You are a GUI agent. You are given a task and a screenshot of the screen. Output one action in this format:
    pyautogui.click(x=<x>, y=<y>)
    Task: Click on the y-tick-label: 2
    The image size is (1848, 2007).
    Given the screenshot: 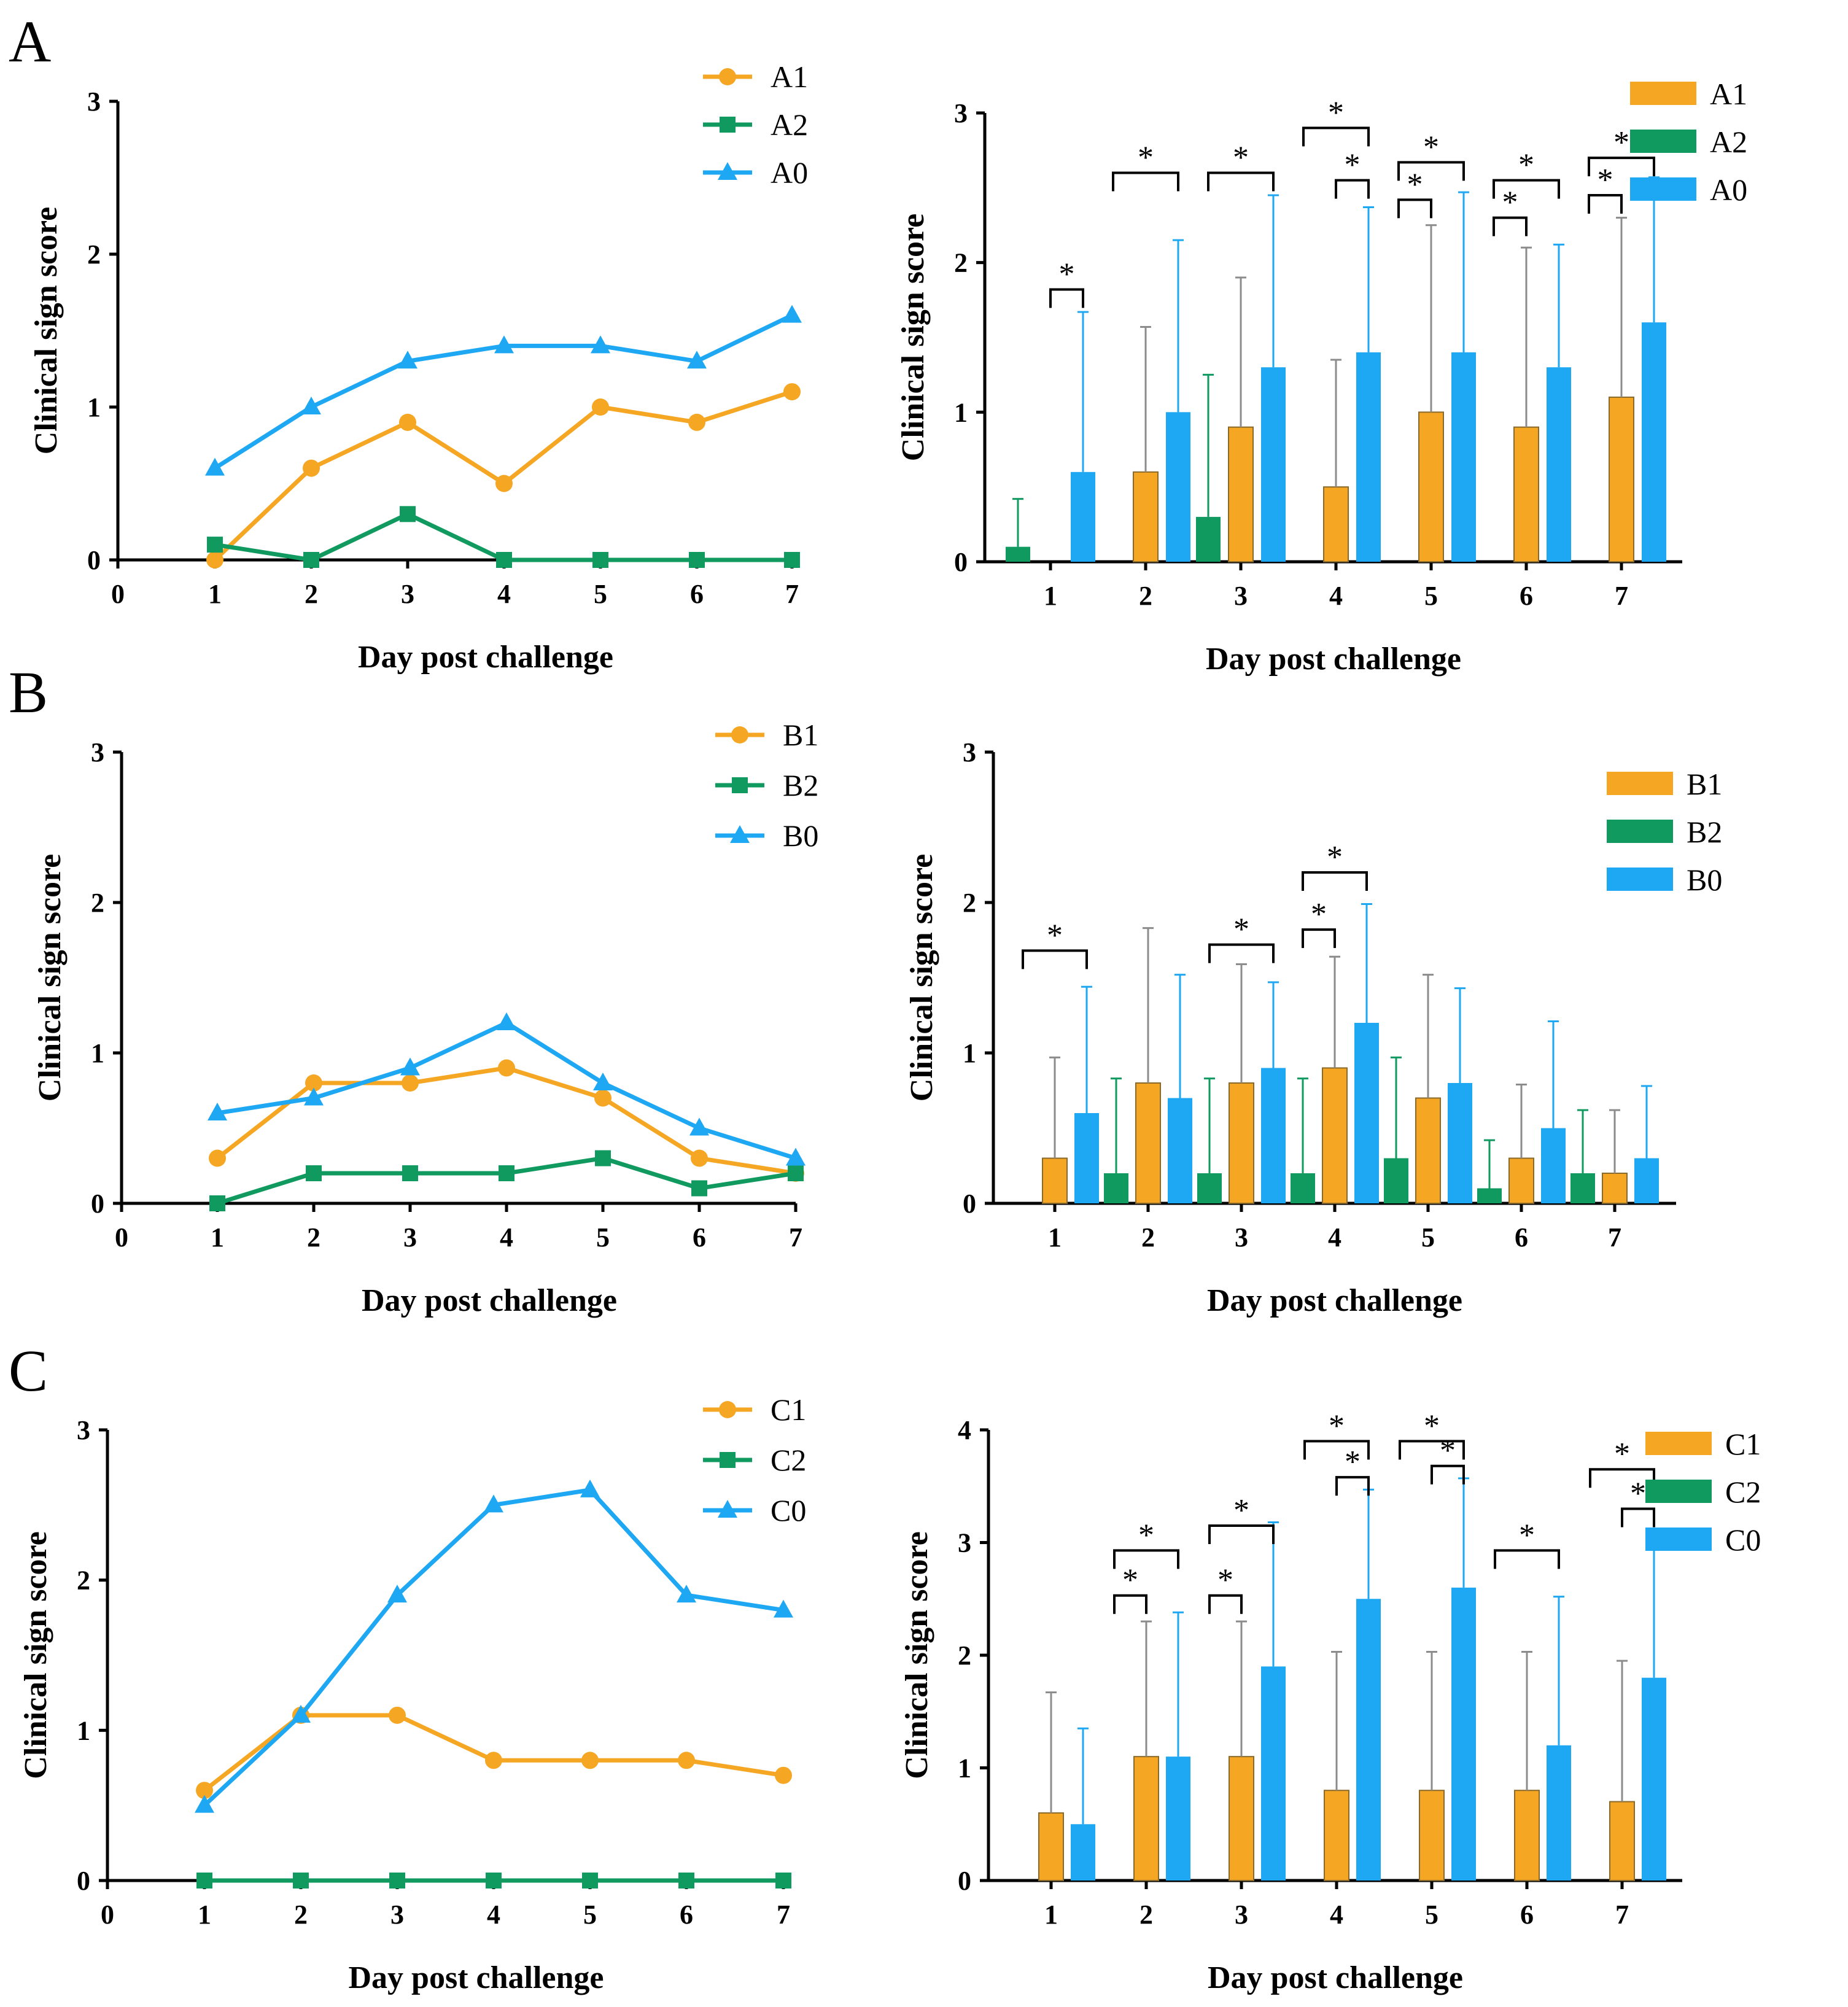 What is the action you would take?
    pyautogui.click(x=961, y=263)
    